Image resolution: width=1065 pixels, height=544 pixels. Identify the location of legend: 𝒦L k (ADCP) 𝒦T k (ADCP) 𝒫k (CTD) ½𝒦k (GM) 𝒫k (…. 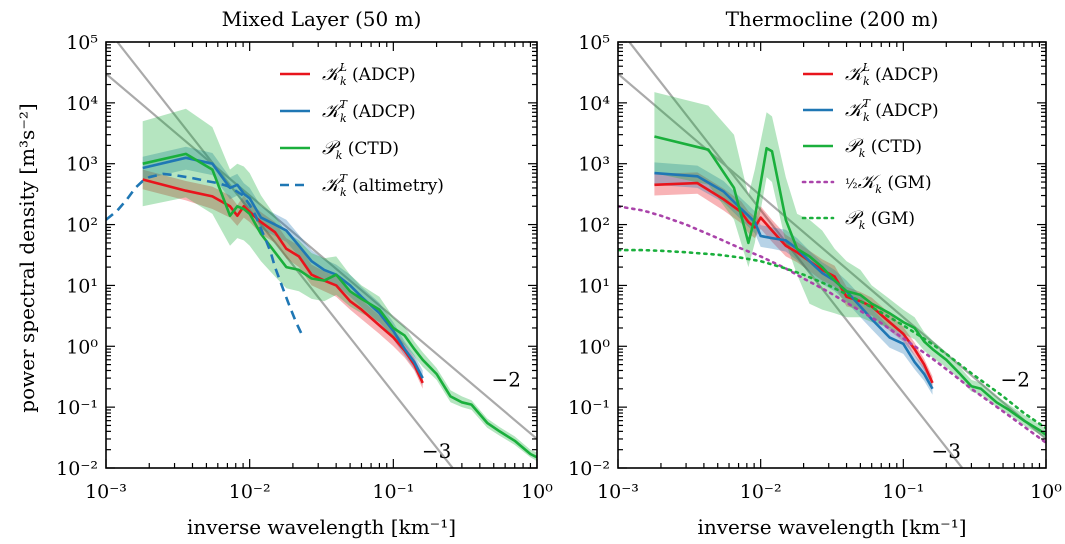
(870, 146).